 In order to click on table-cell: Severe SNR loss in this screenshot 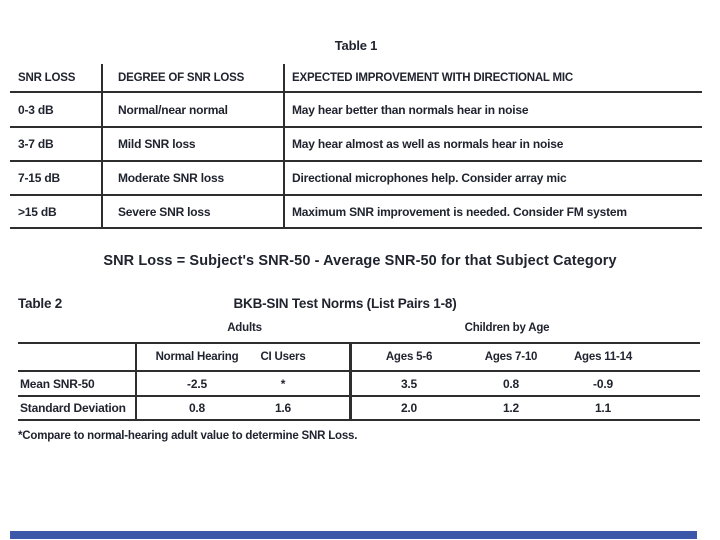, I will do `click(194, 212)`.